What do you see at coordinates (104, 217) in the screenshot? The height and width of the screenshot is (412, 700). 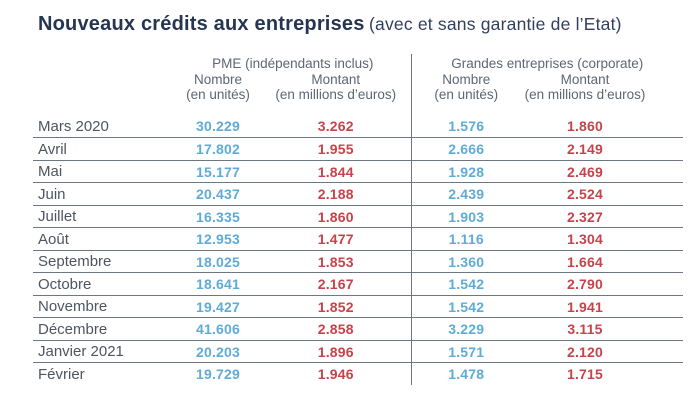 I see `row-month-label: Juillet` at bounding box center [104, 217].